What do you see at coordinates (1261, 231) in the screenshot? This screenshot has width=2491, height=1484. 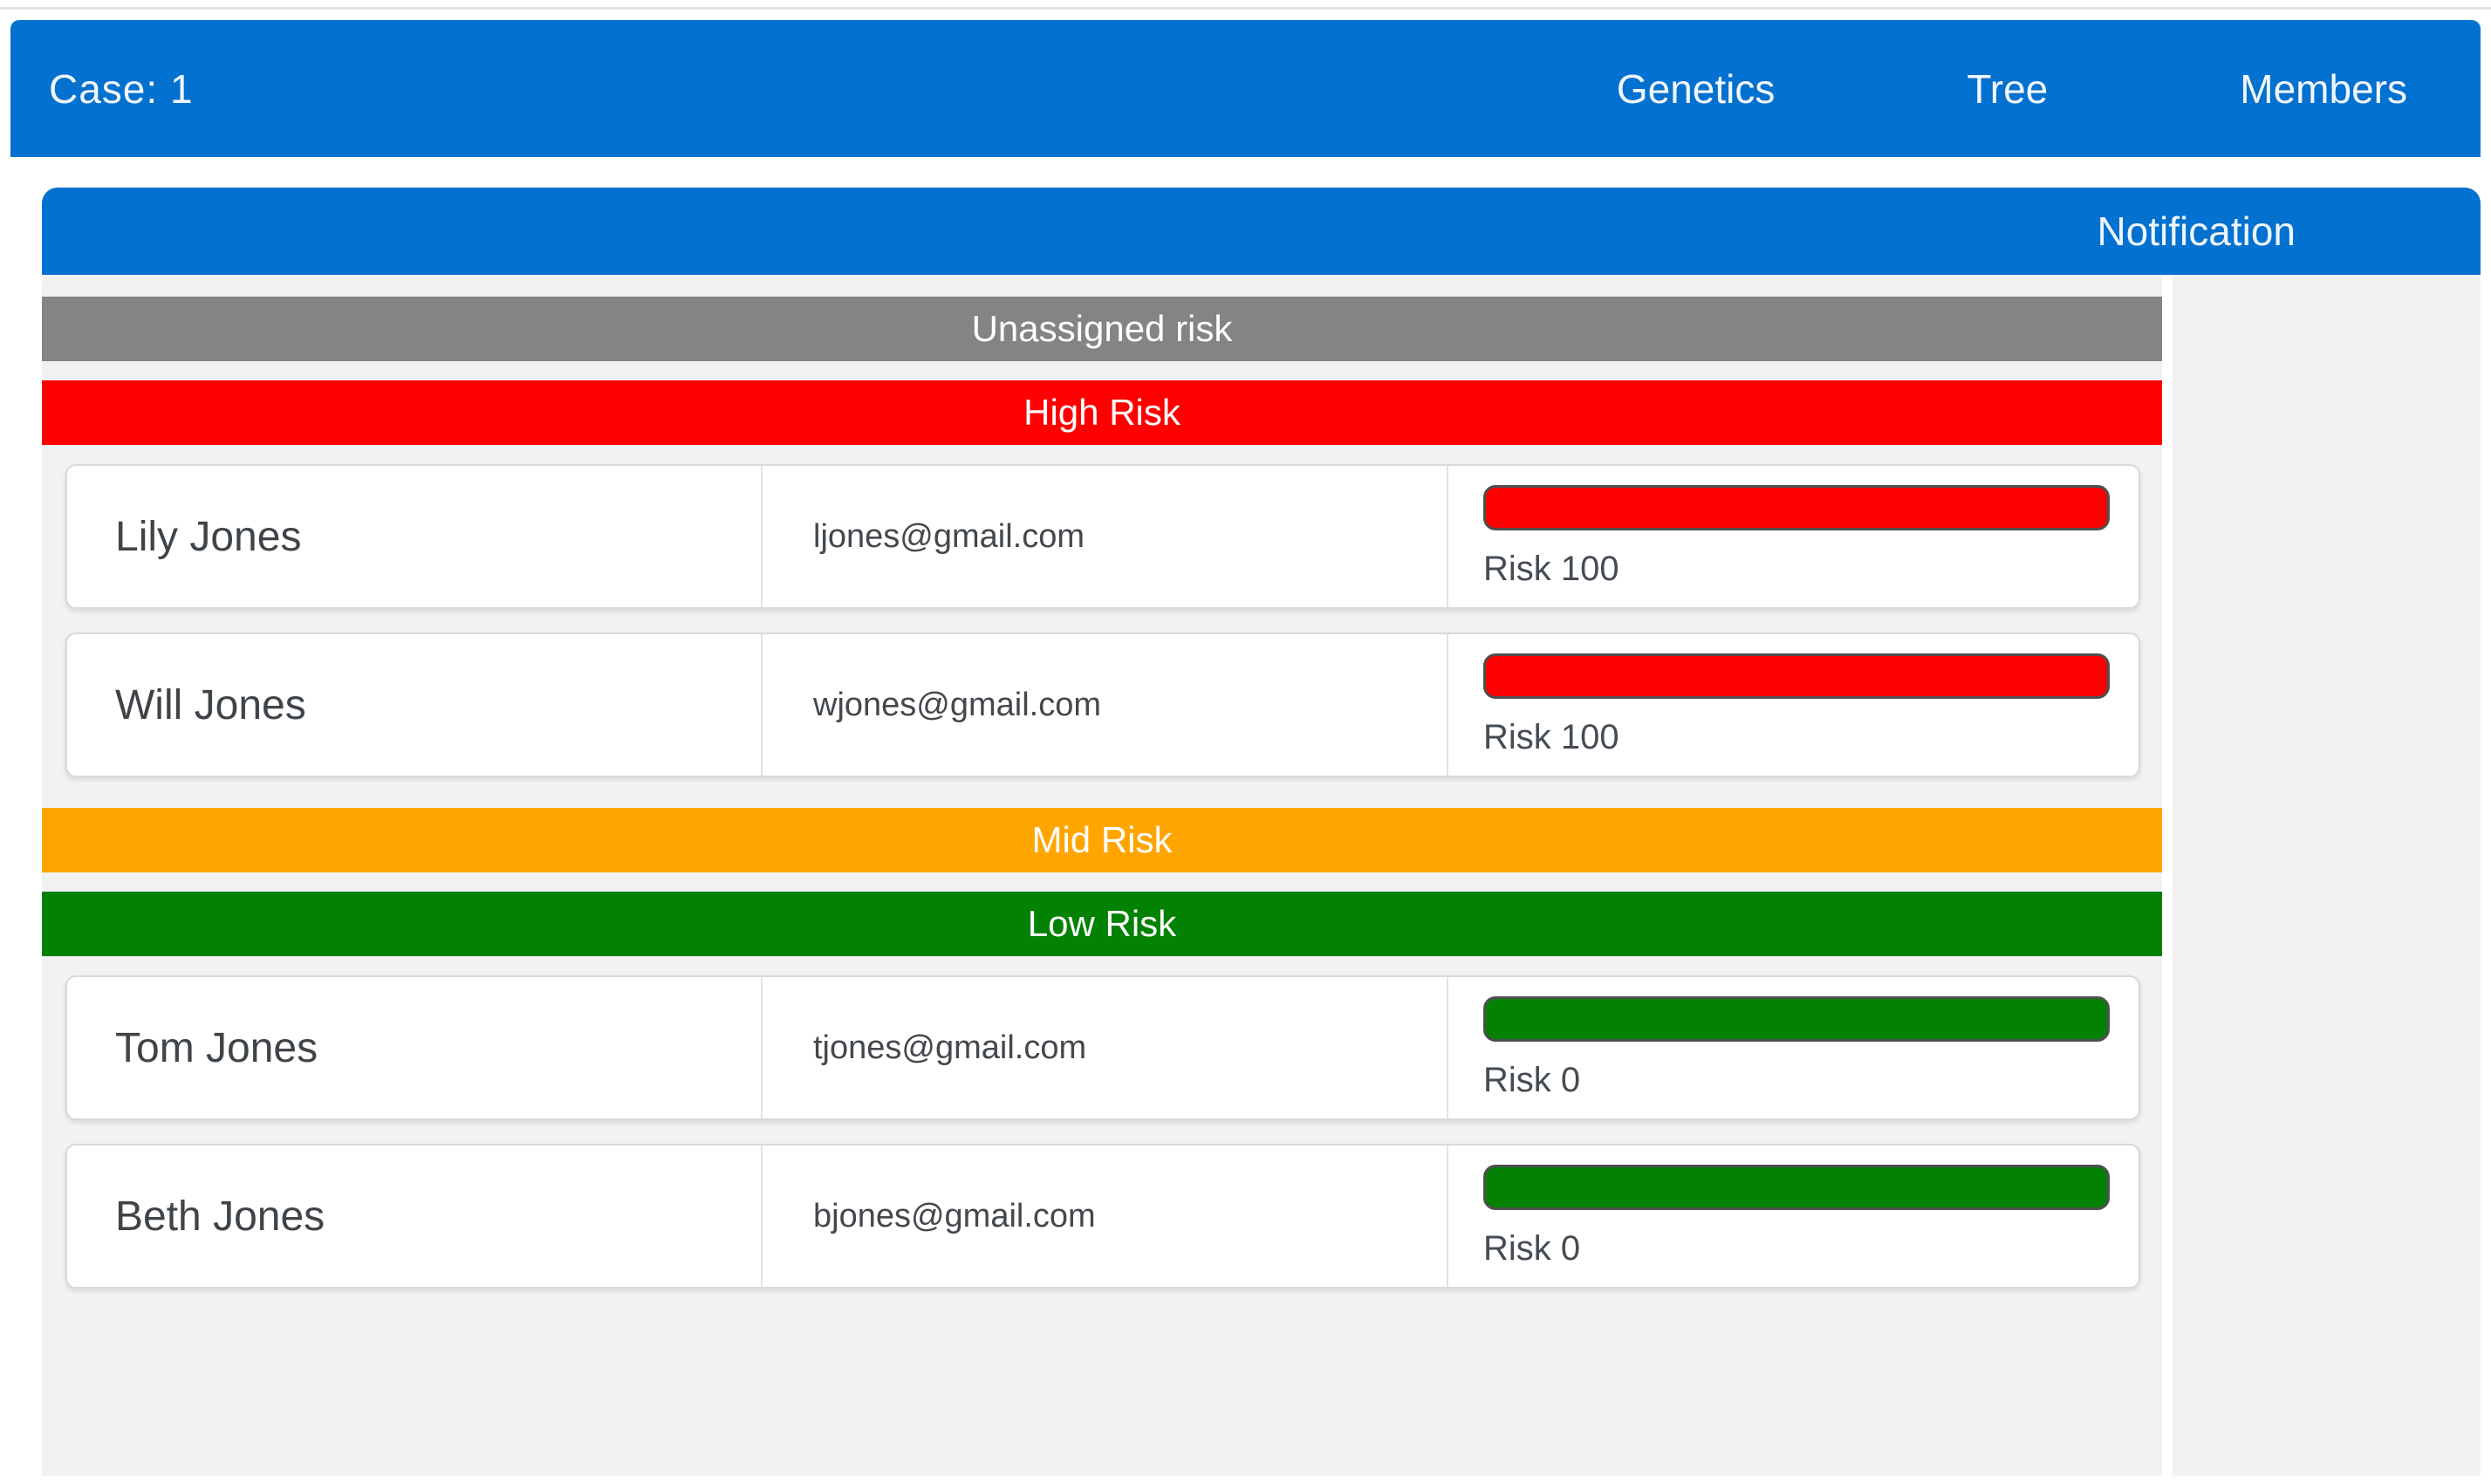 I see `panel-header: Notification` at bounding box center [1261, 231].